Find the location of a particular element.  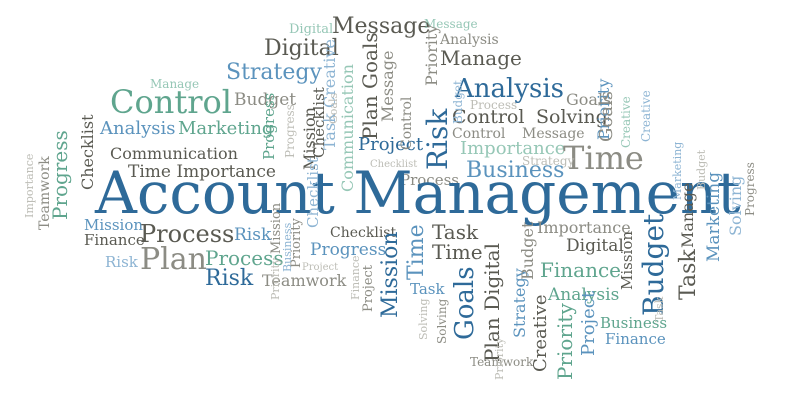

word-budget-tiny-2: Budget is located at coordinates (701, 169).